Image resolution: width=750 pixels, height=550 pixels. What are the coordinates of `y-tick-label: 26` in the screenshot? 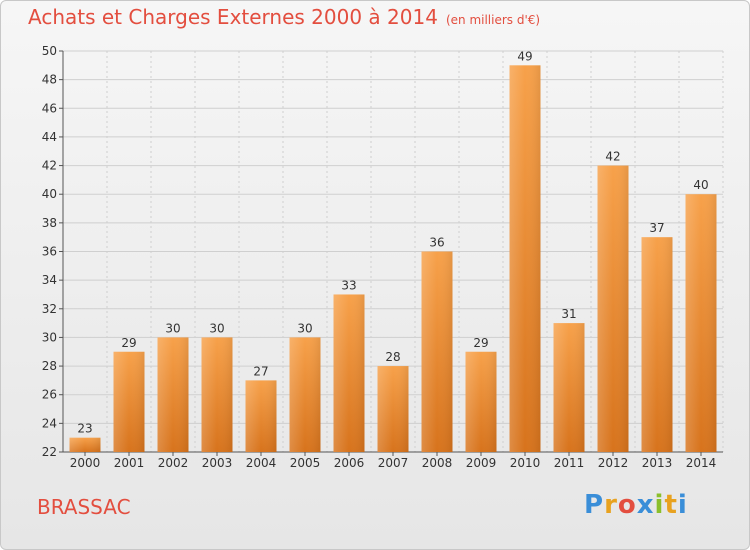 It's located at (49, 395).